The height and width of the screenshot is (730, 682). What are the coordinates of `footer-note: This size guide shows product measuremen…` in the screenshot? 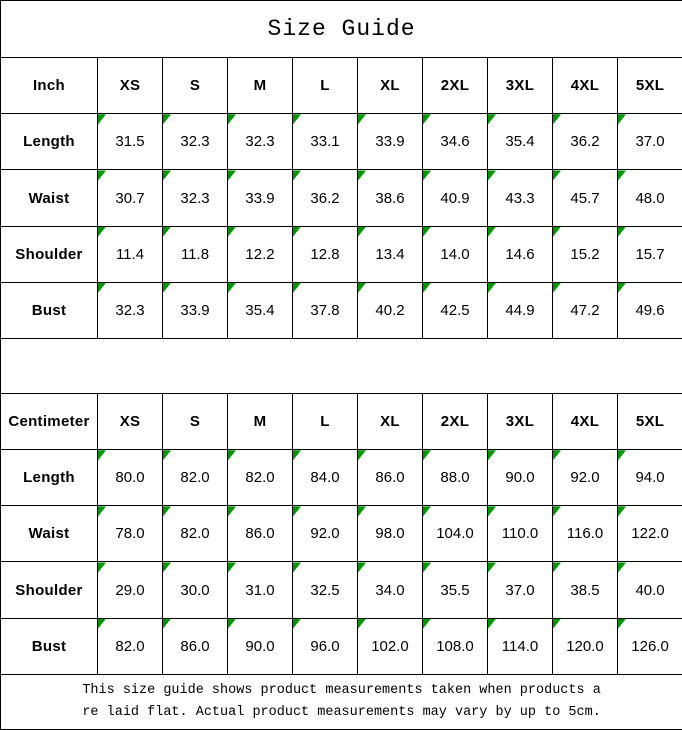 It's located at (341, 701).